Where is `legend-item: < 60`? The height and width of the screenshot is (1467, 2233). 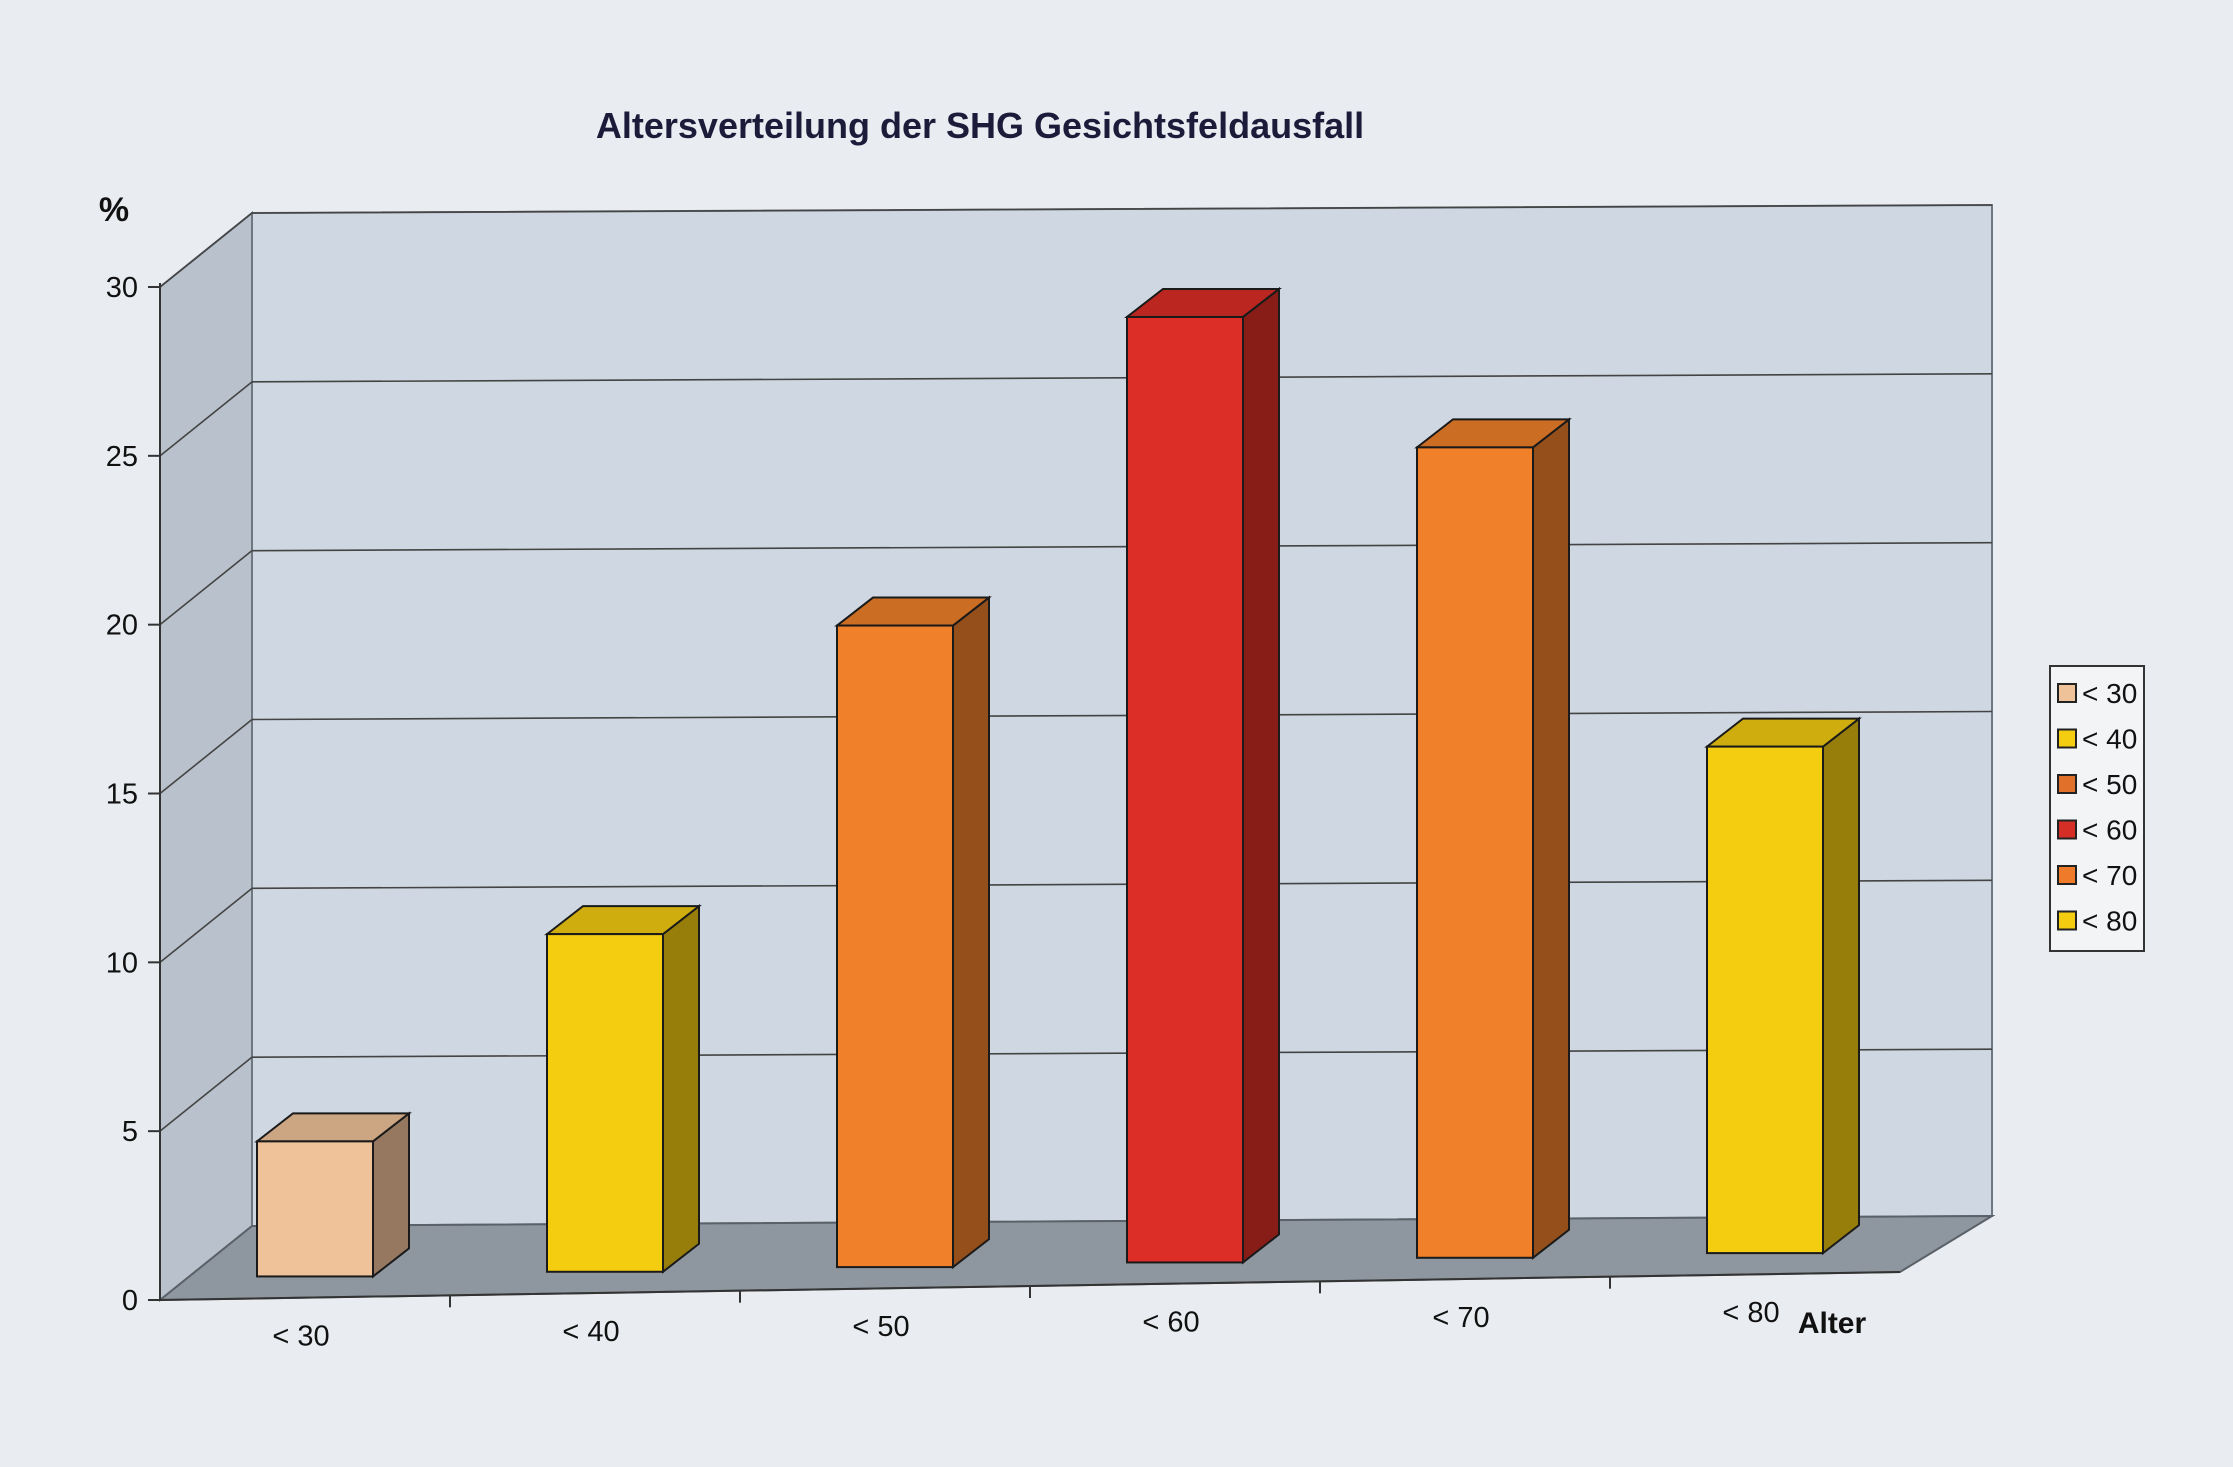 legend-item: < 60 is located at coordinates (2097, 830).